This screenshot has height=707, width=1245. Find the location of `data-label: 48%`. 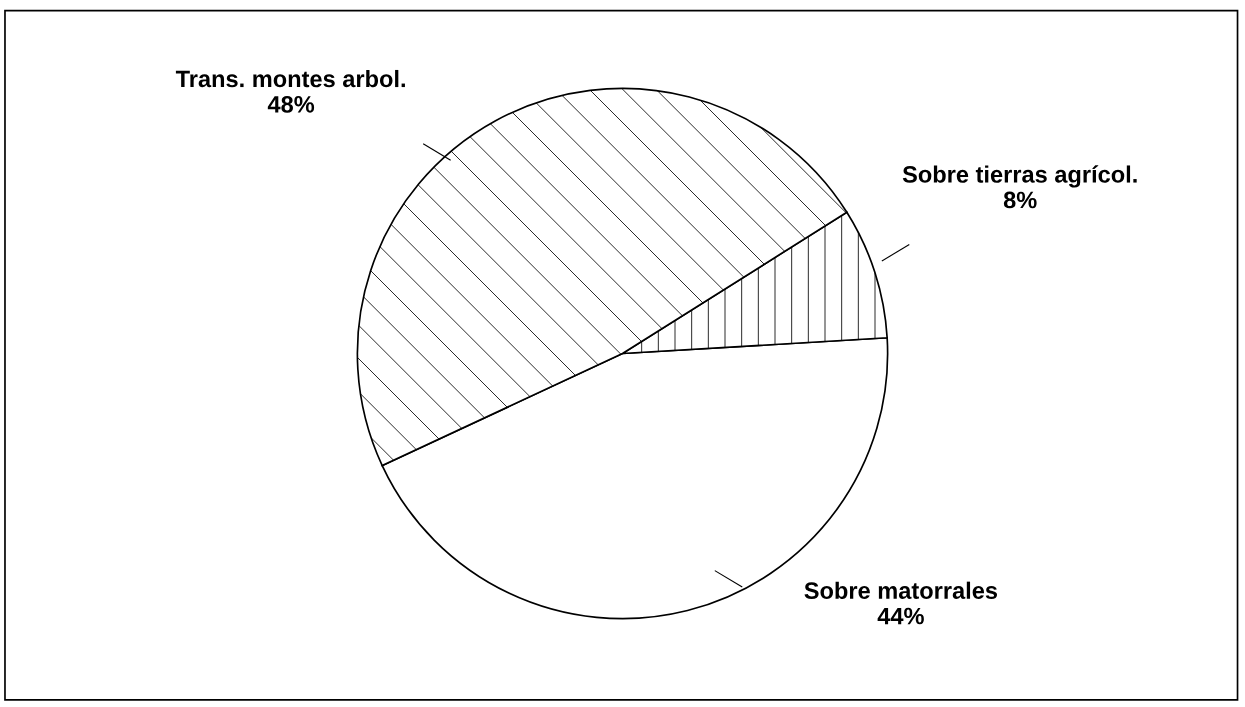

data-label: 48% is located at coordinates (291, 104).